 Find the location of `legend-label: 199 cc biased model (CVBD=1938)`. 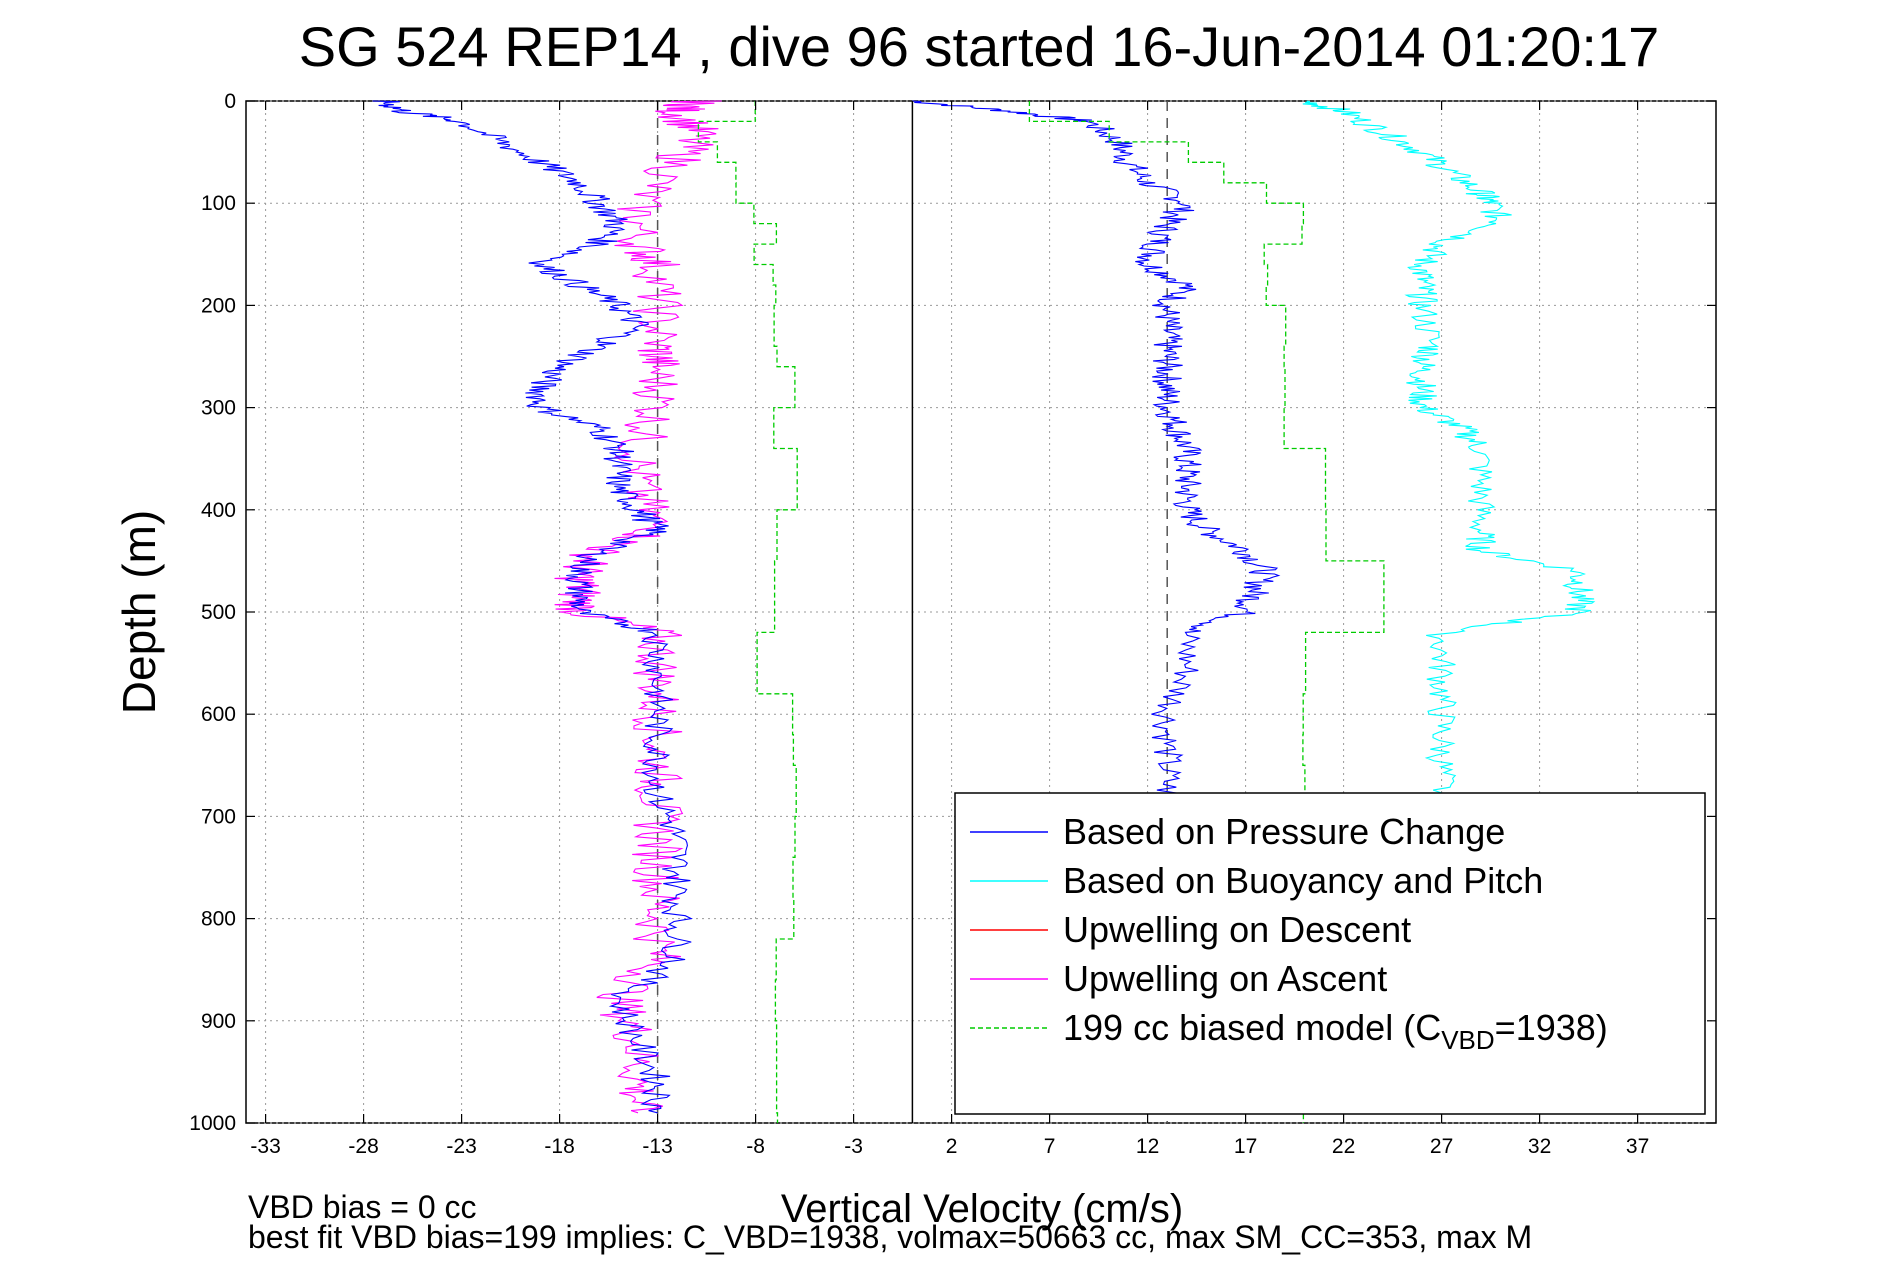

legend-label: 199 cc biased model (CVBD=1938) is located at coordinates (1335, 1031).